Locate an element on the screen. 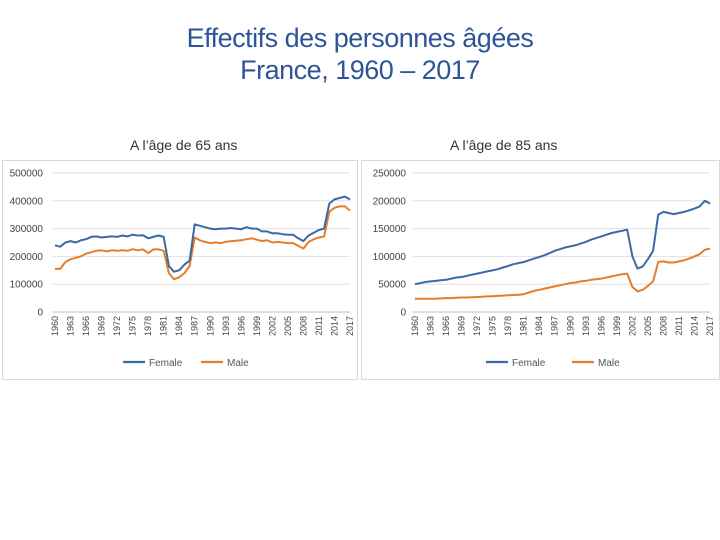 The width and height of the screenshot is (720, 540). y-tick-label: 250000 is located at coordinates (390, 174).